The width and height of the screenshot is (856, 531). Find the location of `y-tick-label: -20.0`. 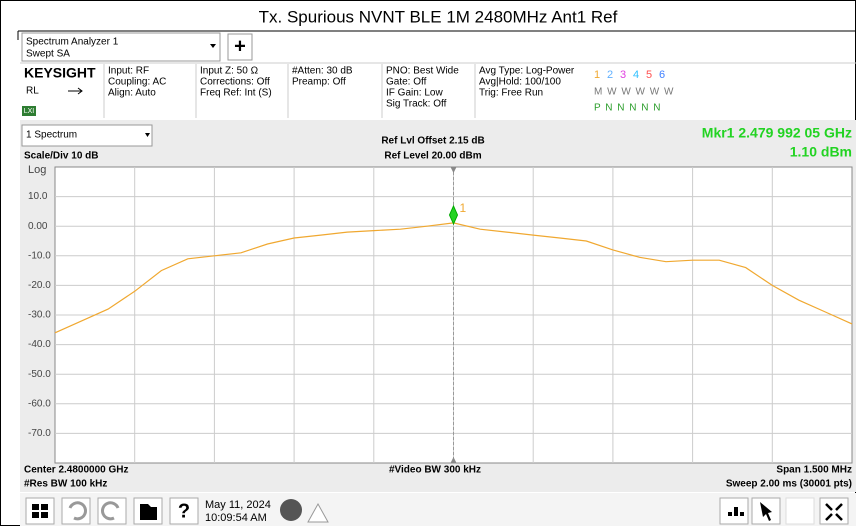

y-tick-label: -20.0 is located at coordinates (39, 285).